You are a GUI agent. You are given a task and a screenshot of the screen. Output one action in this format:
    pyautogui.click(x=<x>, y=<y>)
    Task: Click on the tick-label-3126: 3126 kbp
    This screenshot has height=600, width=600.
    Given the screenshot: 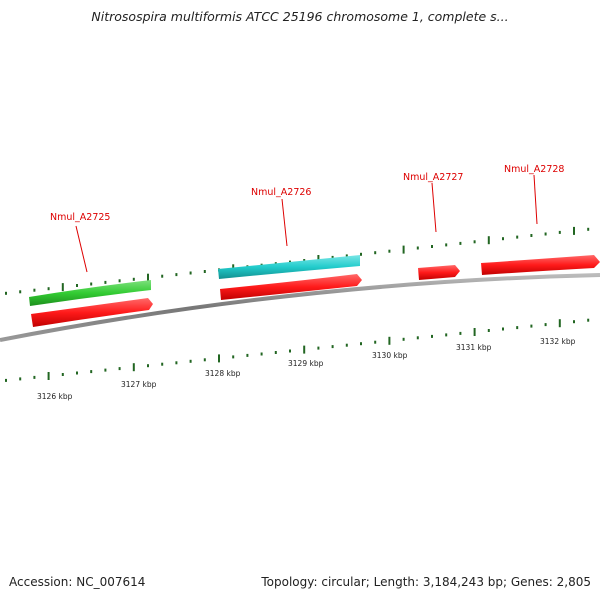 What is the action you would take?
    pyautogui.click(x=55, y=396)
    